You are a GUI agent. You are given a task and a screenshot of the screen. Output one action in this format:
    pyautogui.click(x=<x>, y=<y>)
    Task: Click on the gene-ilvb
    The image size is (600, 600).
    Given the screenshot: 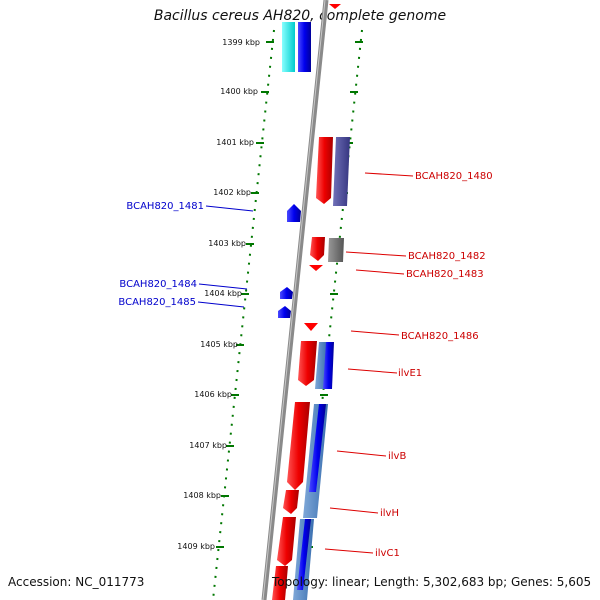 What is the action you would take?
    pyautogui.click(x=298, y=446)
    